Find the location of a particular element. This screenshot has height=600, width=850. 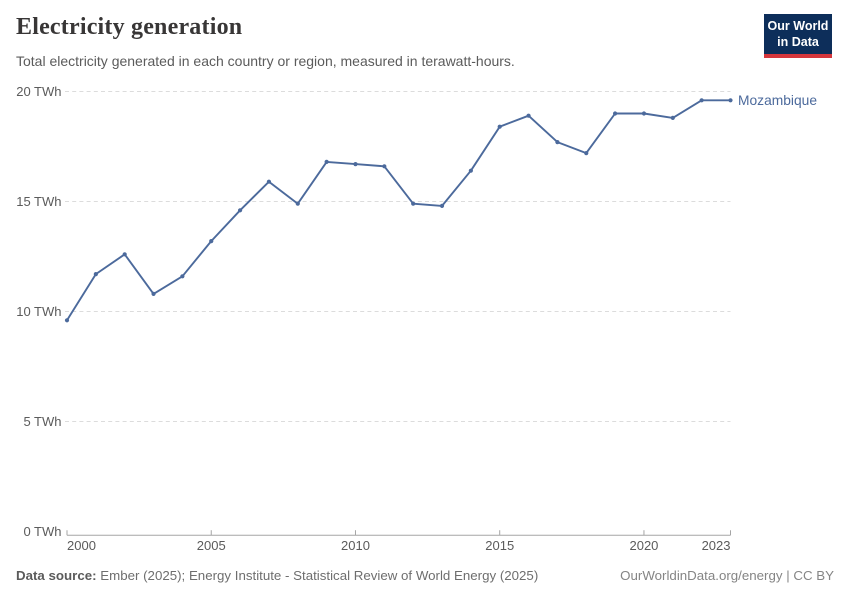

page-title: Electricity generation is located at coordinates (129, 27).